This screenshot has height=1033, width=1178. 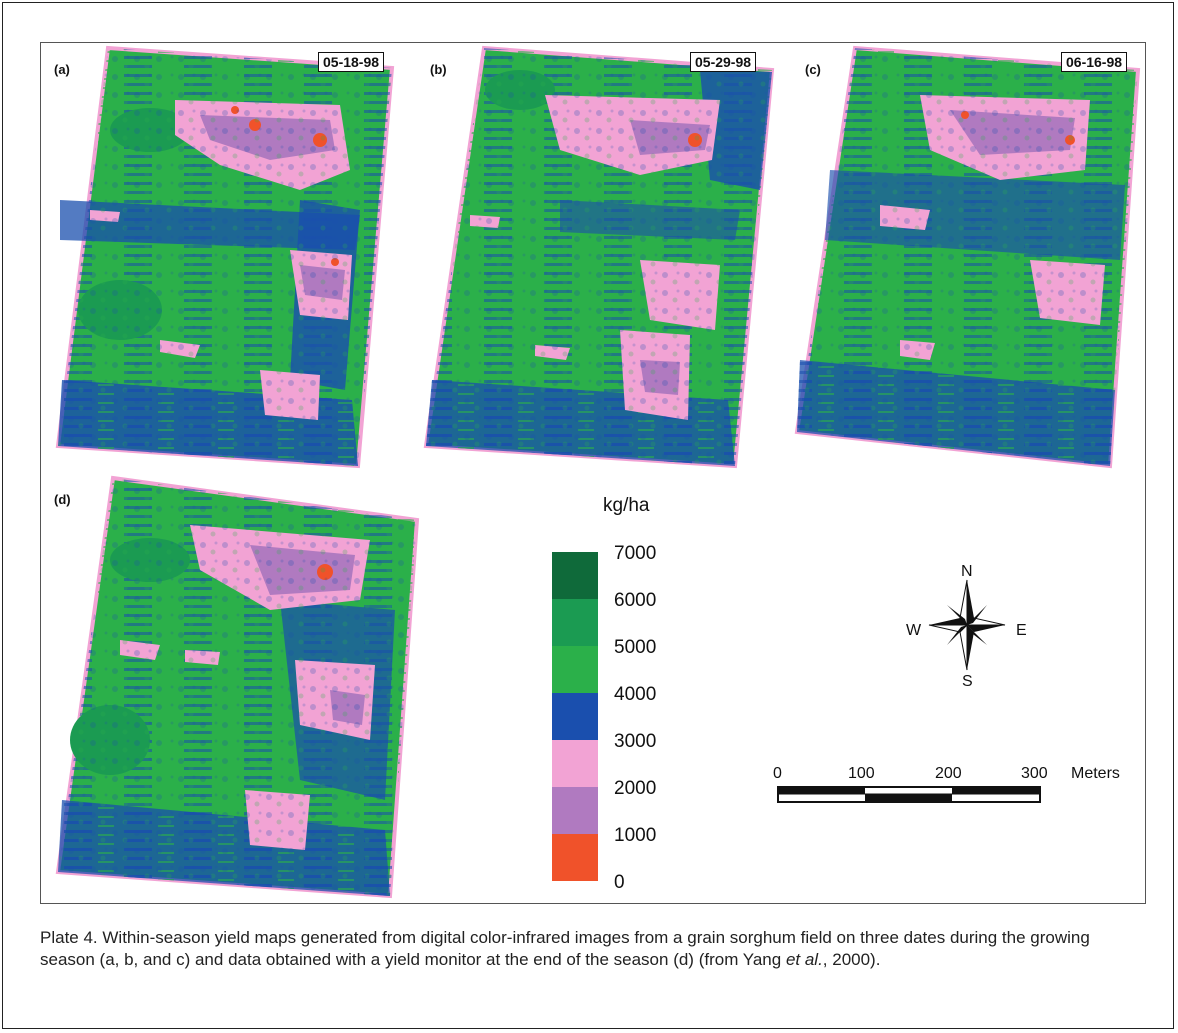 I want to click on compass-south-label: S, so click(x=967, y=681).